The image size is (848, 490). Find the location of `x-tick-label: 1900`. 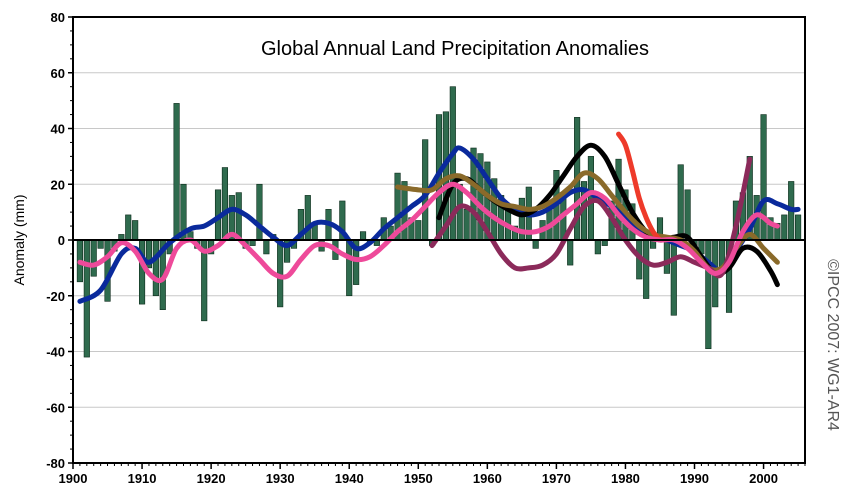

x-tick-label: 1900 is located at coordinates (73, 478).